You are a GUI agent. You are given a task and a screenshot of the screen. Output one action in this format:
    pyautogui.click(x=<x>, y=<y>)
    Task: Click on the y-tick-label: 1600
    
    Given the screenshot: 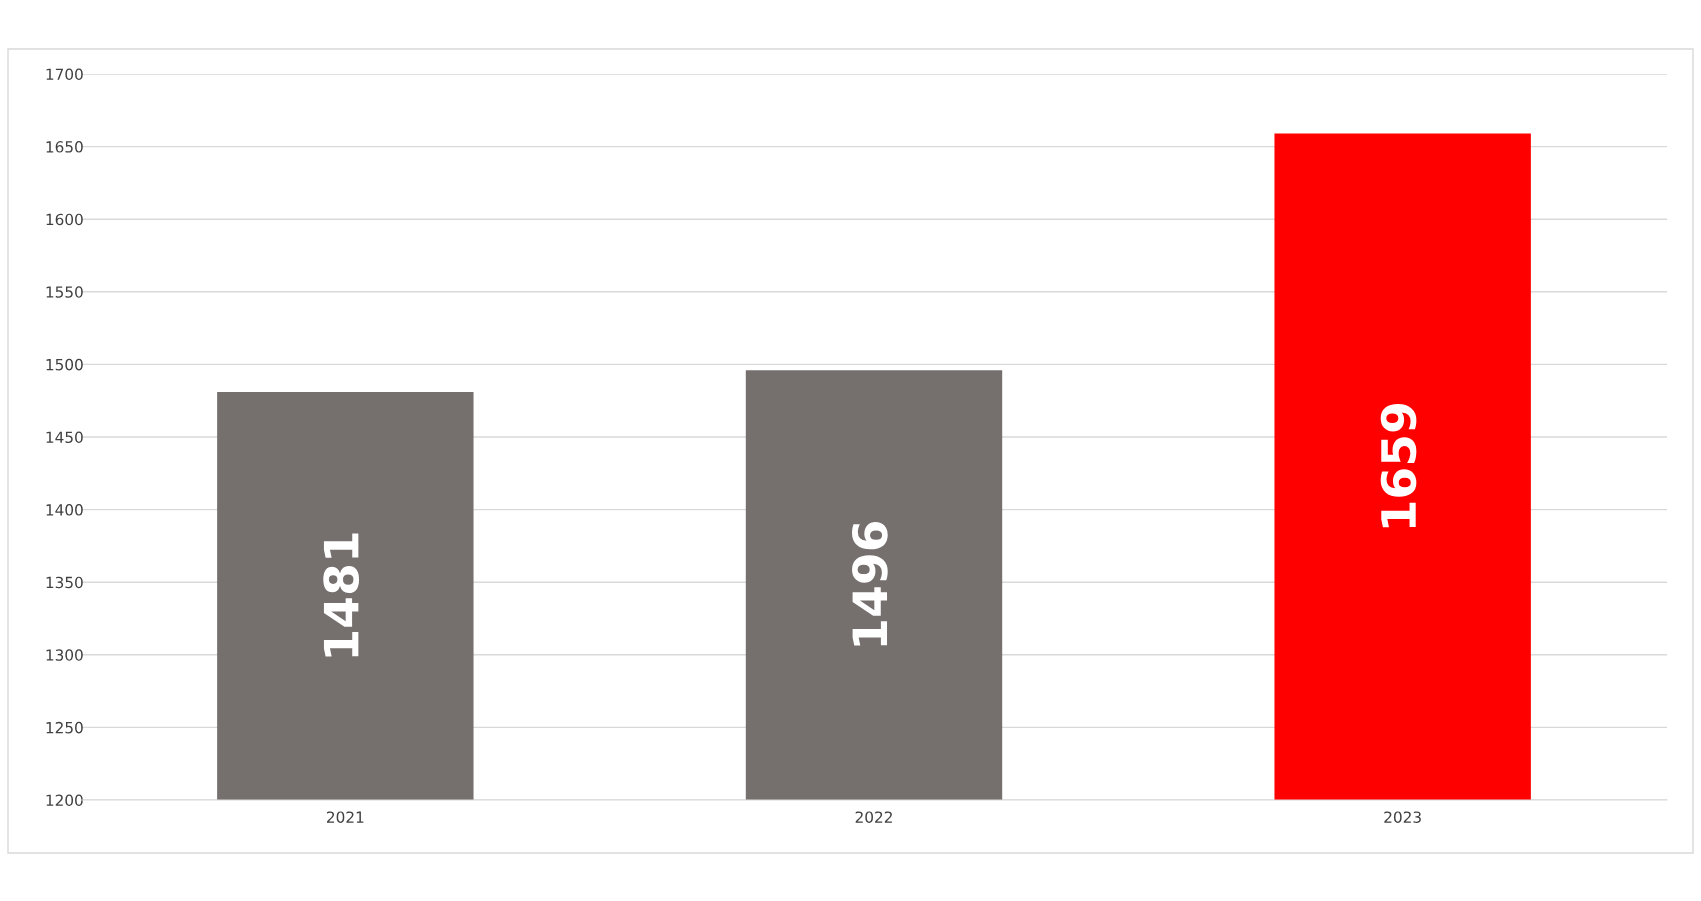 What is the action you would take?
    pyautogui.click(x=64, y=219)
    